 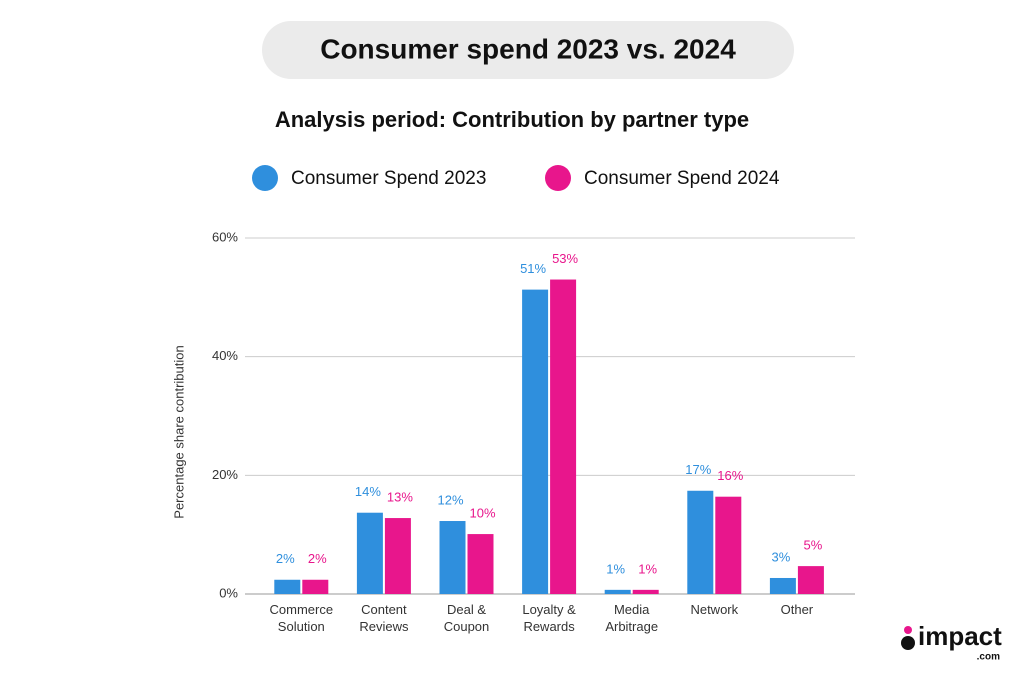 What do you see at coordinates (450, 499) in the screenshot?
I see `data-label: 12%` at bounding box center [450, 499].